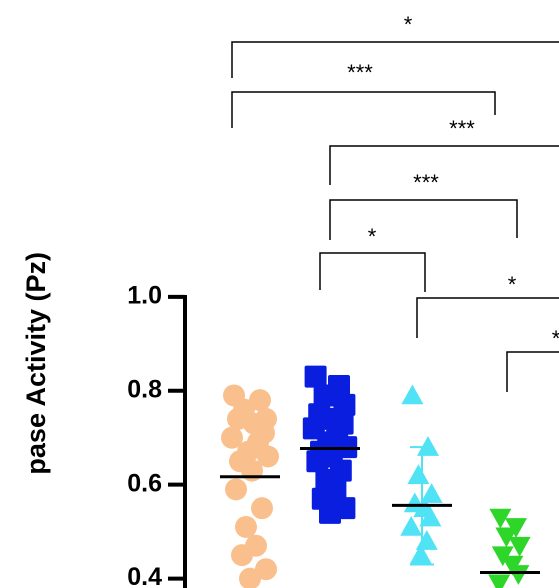 The width and height of the screenshot is (559, 588). I want to click on y-tick-label: 0.6, so click(144, 483).